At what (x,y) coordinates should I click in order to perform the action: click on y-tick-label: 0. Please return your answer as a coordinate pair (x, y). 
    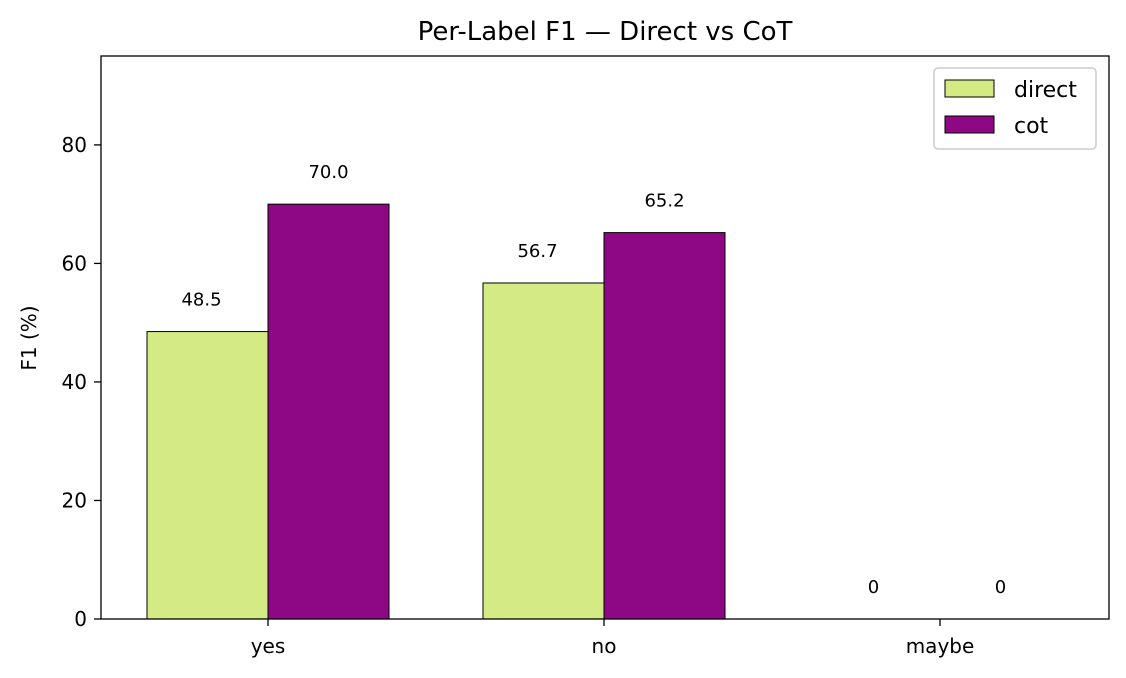
    Looking at the image, I should click on (80, 619).